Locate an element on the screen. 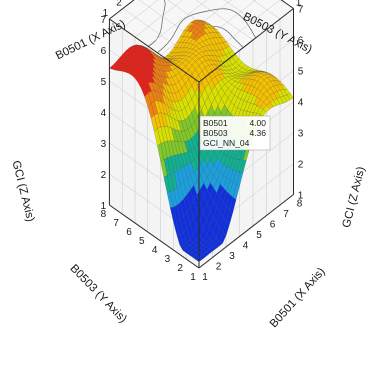 The height and width of the screenshot is (371, 377). x-tick-label: 1 is located at coordinates (205, 277).